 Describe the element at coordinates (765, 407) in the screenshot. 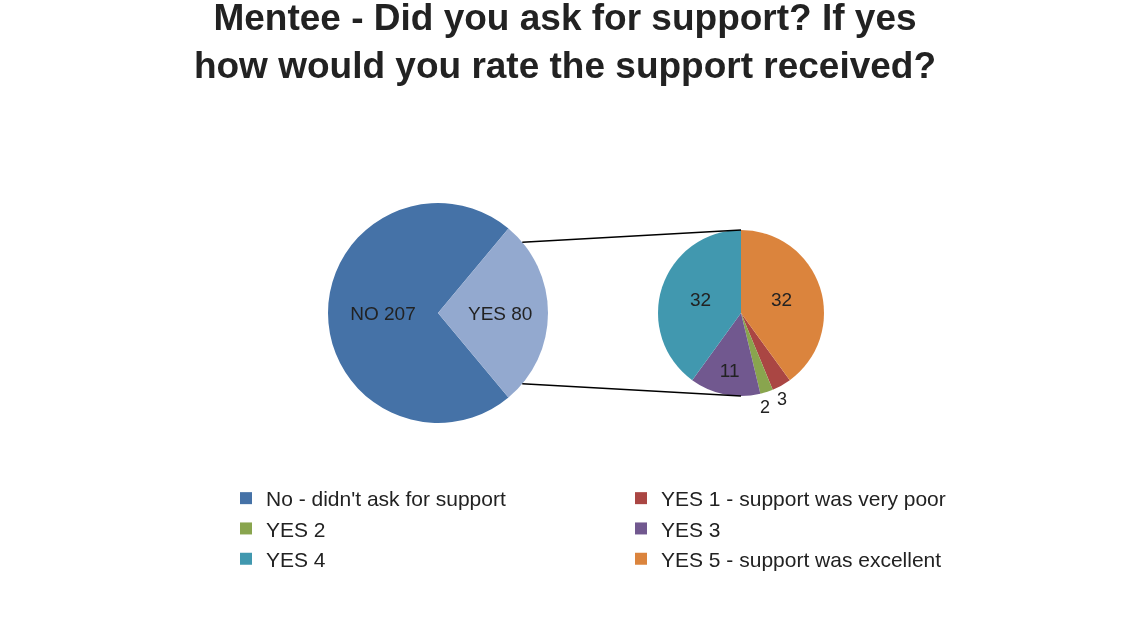

I see `data-label: 2` at that location.